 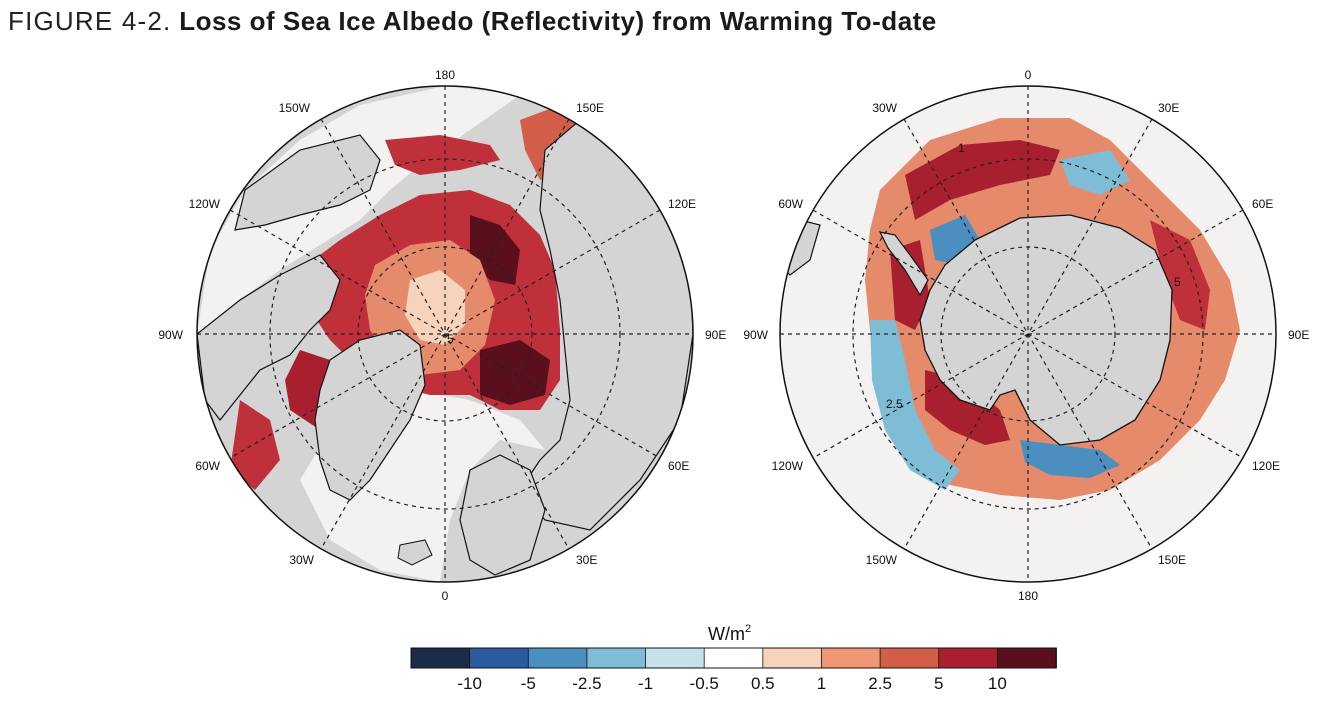 What do you see at coordinates (170, 335) in the screenshot?
I see `arctic-label-90w: 90W` at bounding box center [170, 335].